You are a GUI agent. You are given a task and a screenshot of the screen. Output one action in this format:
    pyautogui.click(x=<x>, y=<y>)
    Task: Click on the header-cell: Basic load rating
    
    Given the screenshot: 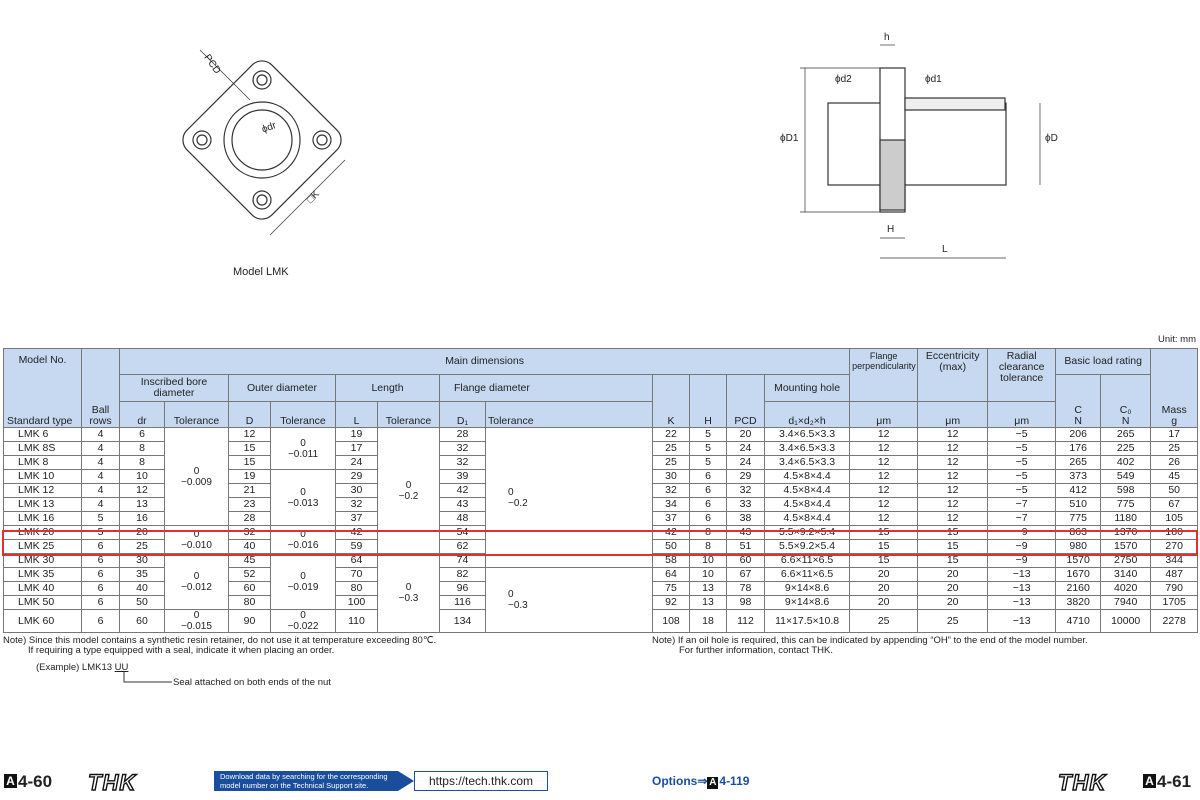 What is the action you would take?
    pyautogui.click(x=1103, y=361)
    